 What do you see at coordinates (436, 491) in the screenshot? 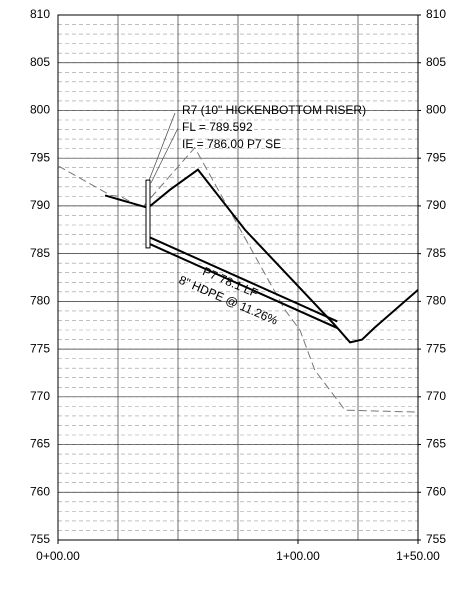
I see `y2-tick-label: 760` at bounding box center [436, 491].